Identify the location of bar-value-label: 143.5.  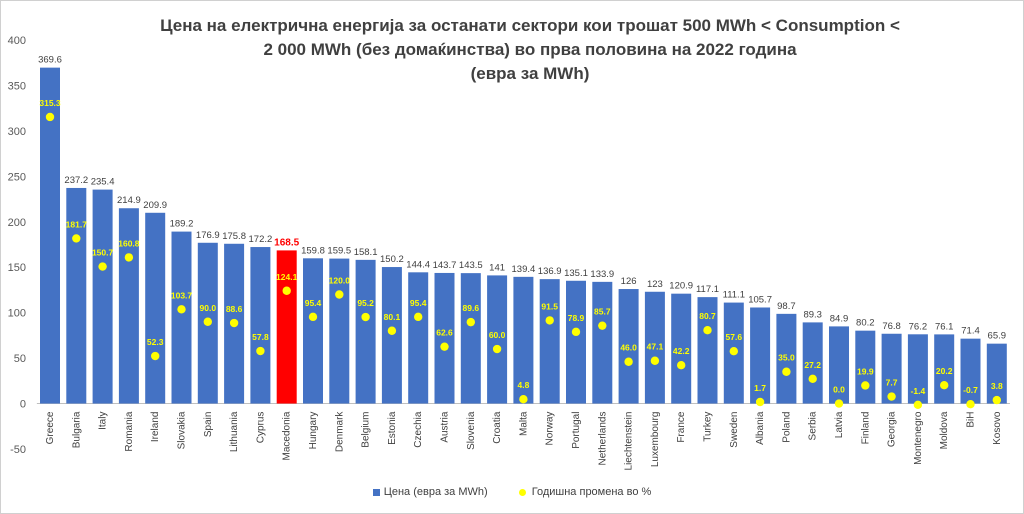
(471, 265).